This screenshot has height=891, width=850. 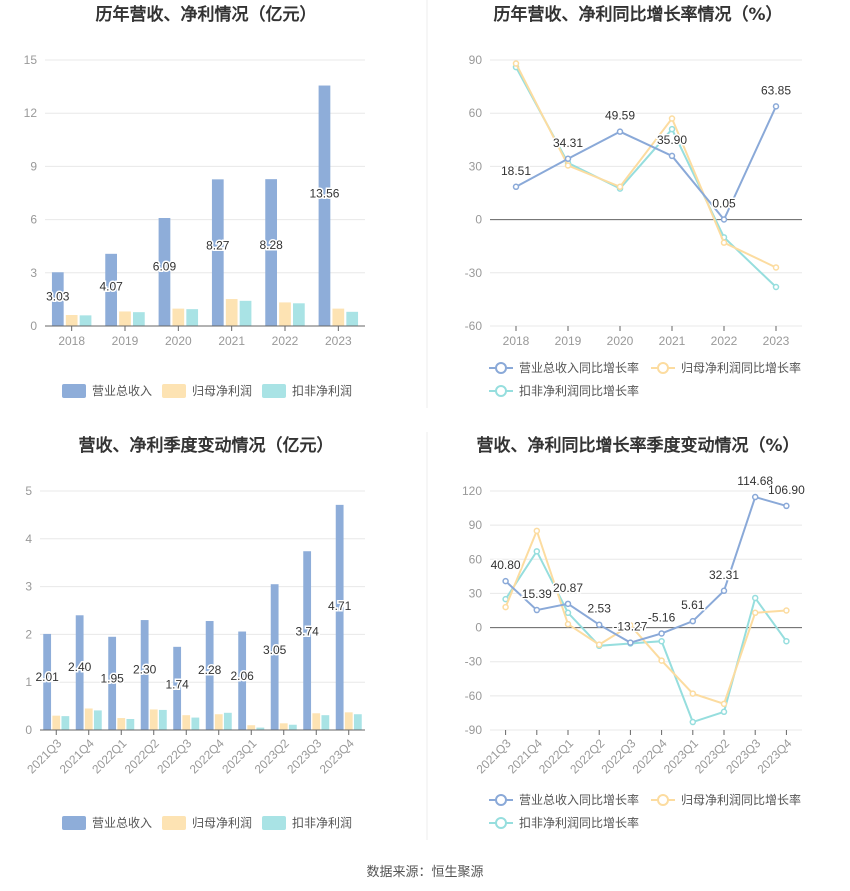 What do you see at coordinates (304, 756) in the screenshot?
I see `x-tick-label: 2023Q3` at bounding box center [304, 756].